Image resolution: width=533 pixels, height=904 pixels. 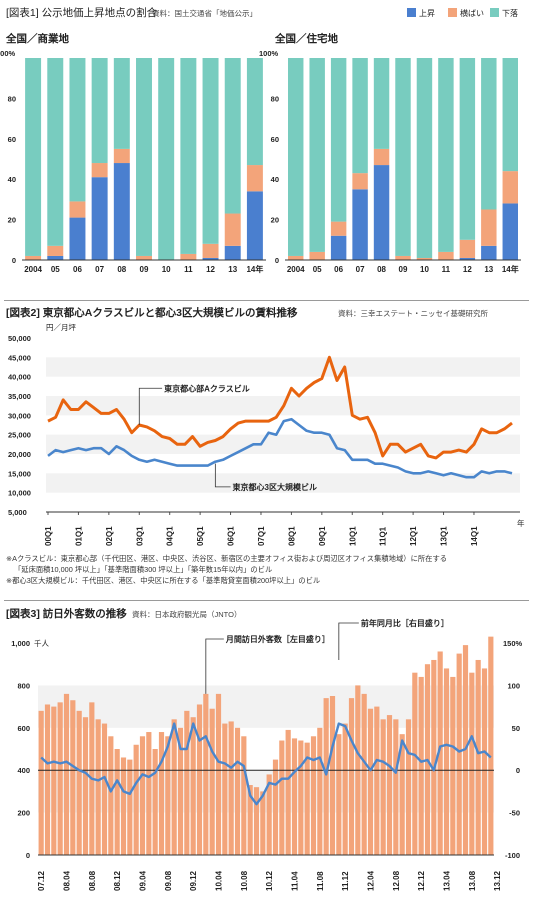 I want to click on y-tick-label: 20,000, so click(x=19, y=454).